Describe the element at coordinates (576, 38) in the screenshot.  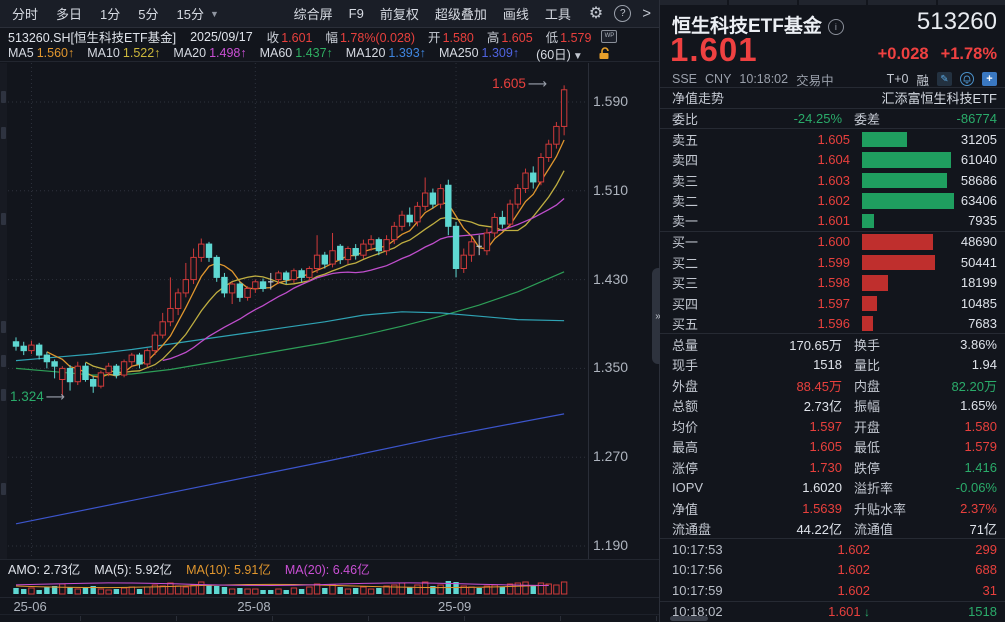
I see `info-field-value: 1.579` at that location.